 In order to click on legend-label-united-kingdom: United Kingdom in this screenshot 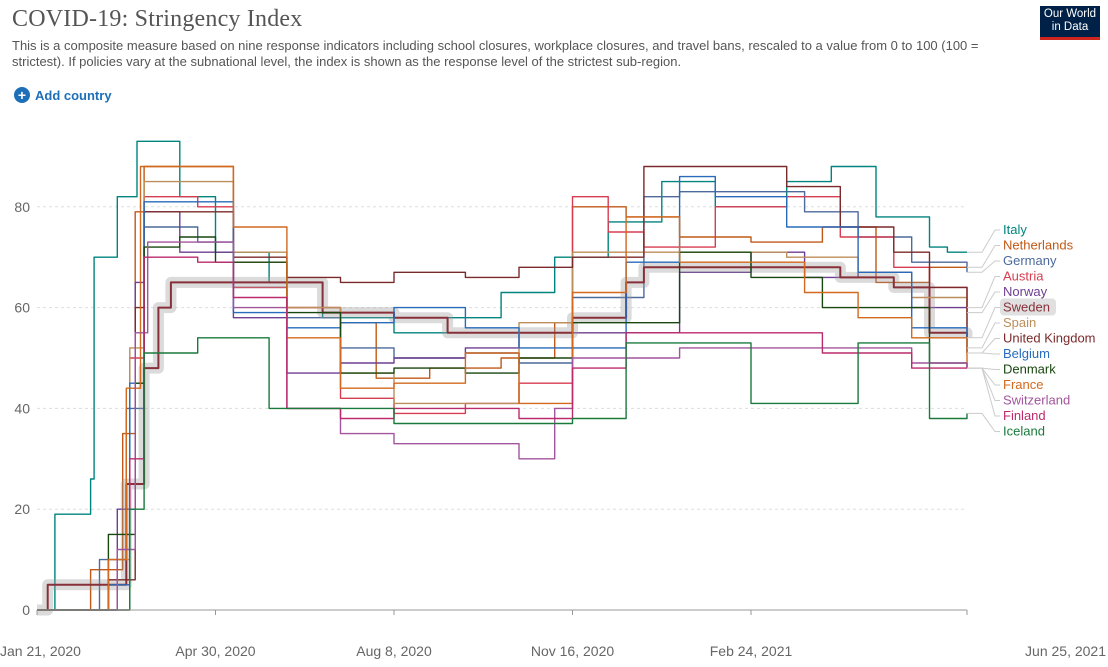, I will do `click(1049, 338)`.